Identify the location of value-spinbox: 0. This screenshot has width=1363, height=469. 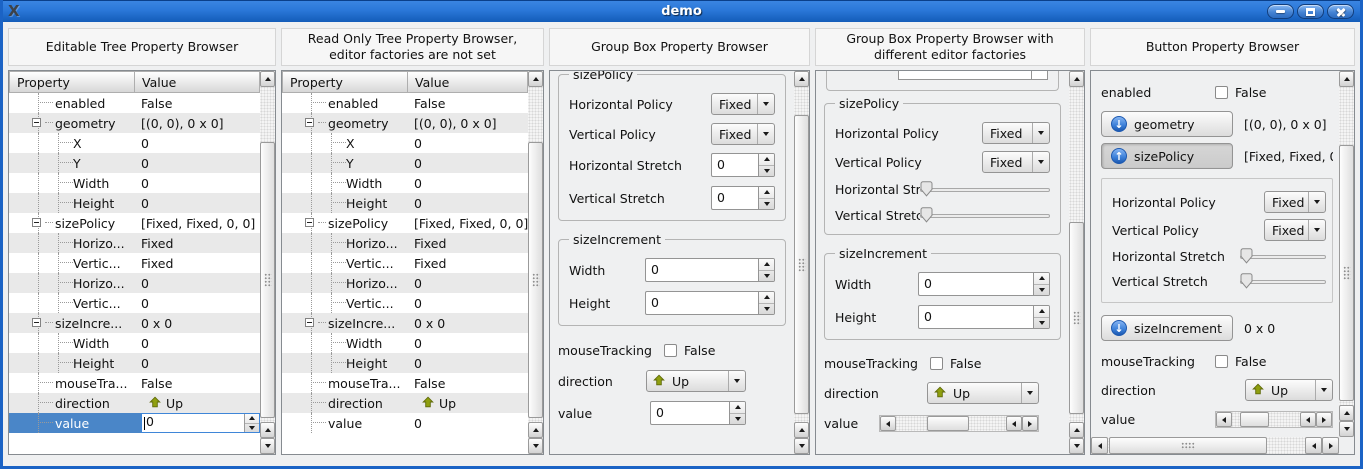
(698, 413).